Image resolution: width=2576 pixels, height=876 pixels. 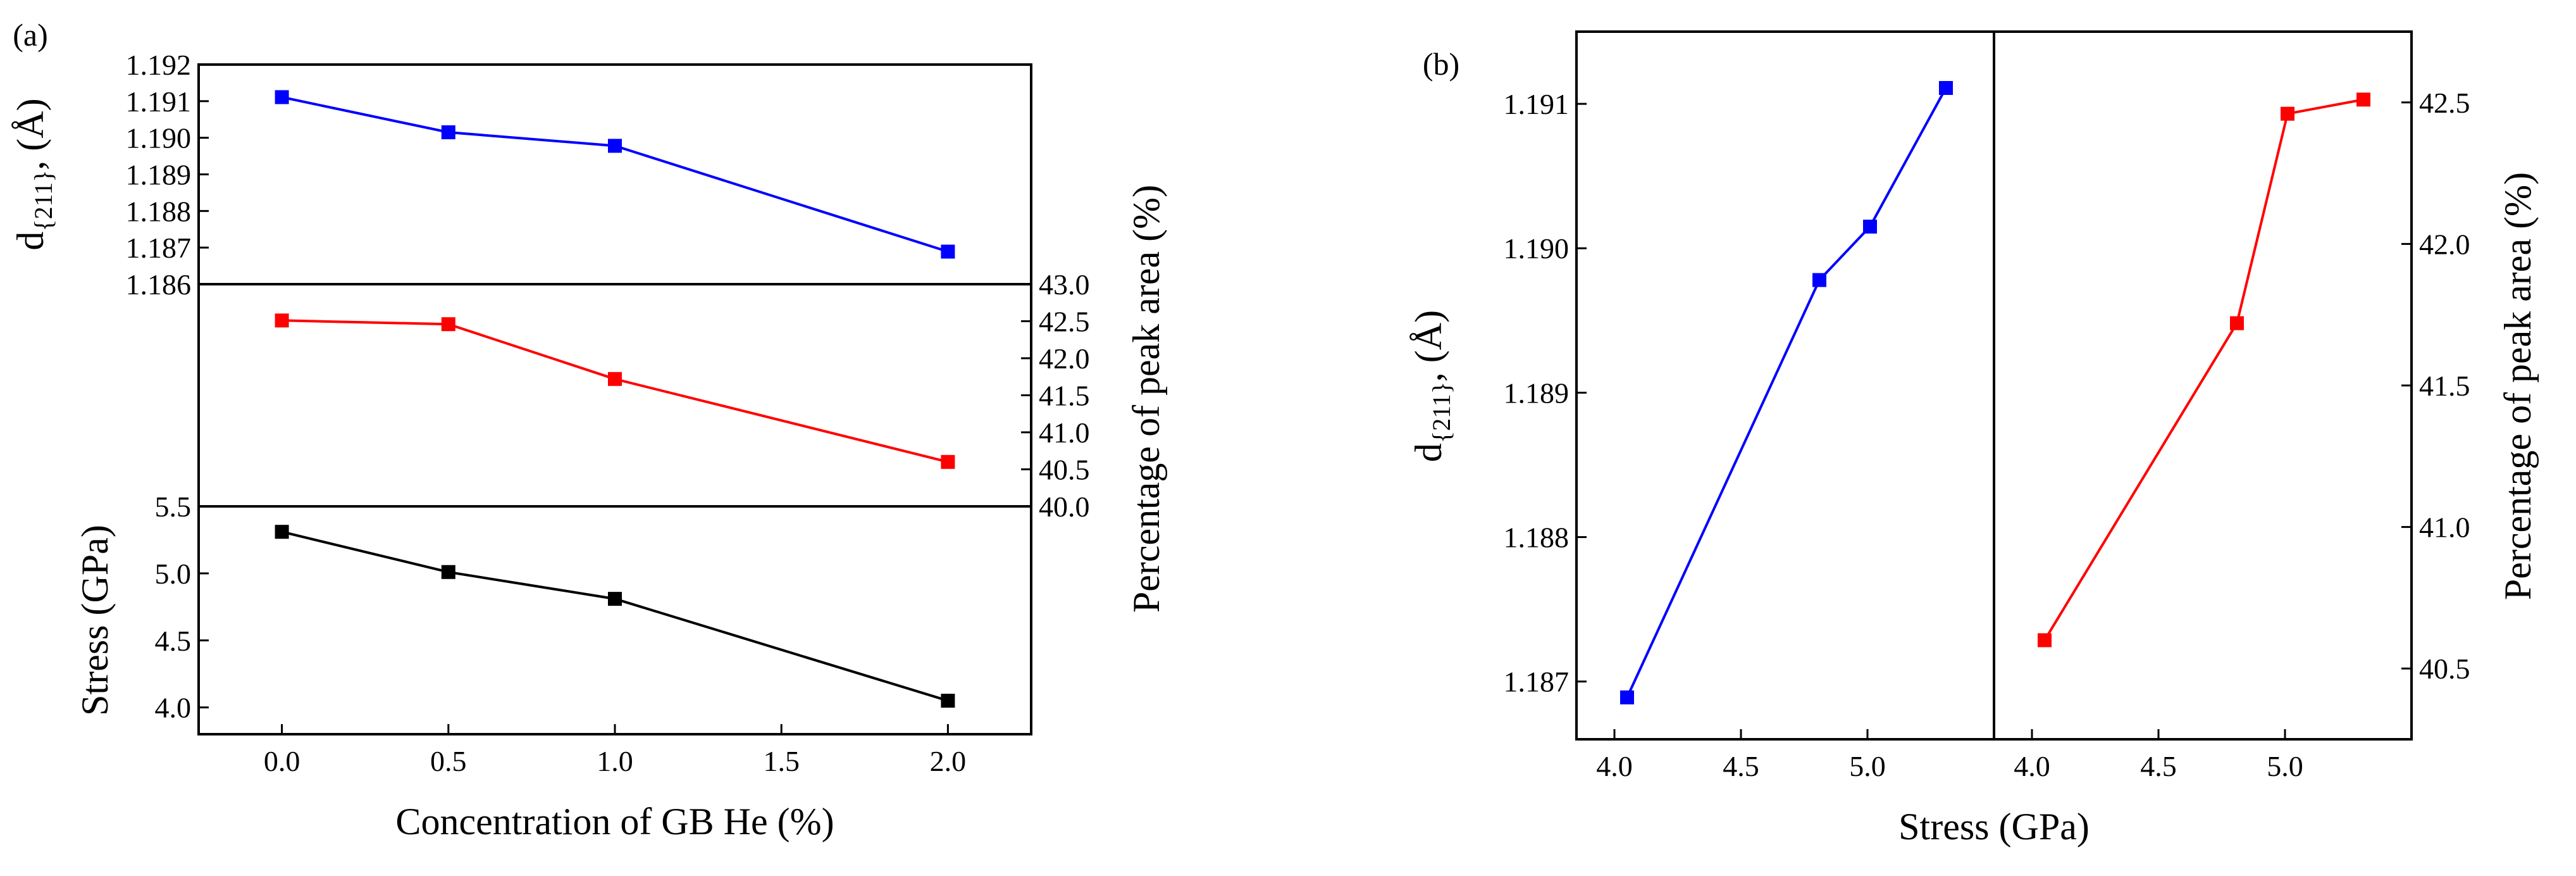 What do you see at coordinates (1064, 396) in the screenshot?
I see `a-middle-y-tick-label: 41.5` at bounding box center [1064, 396].